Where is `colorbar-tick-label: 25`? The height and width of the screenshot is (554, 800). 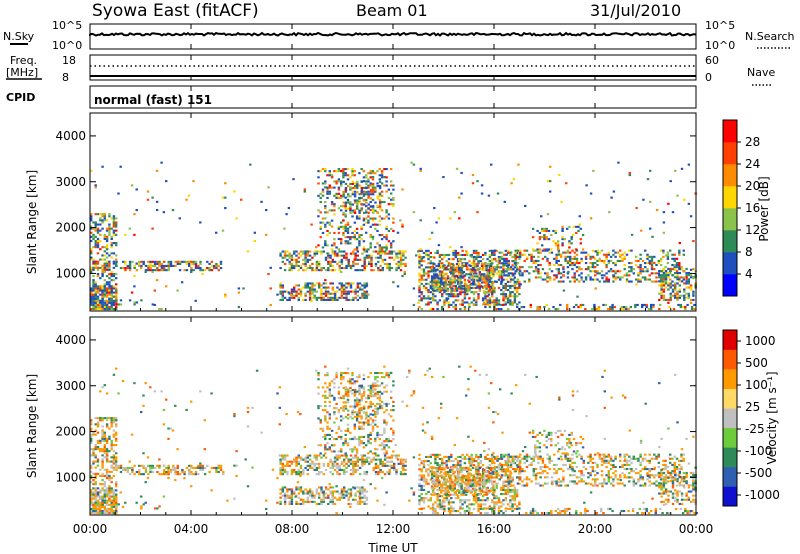
colorbar-tick-label: 25 is located at coordinates (752, 407).